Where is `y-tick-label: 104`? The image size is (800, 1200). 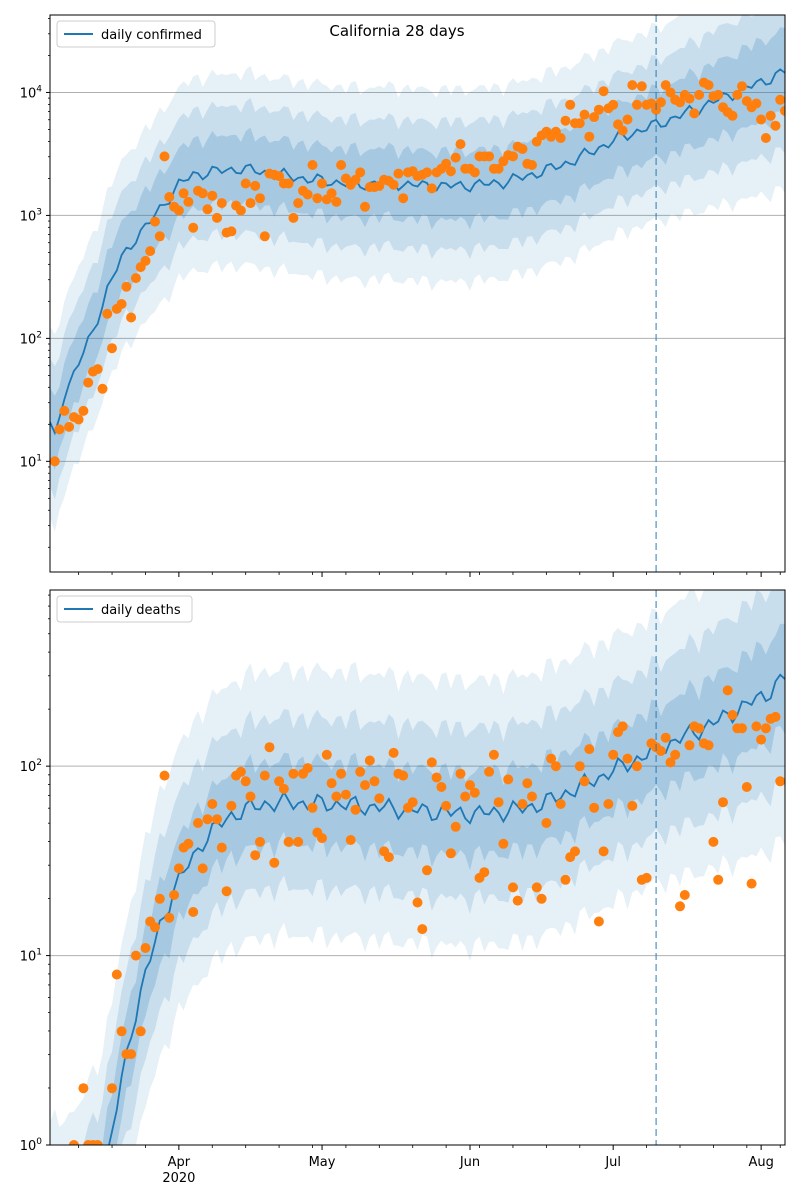
y-tick-label: 104 is located at coordinates (31, 92).